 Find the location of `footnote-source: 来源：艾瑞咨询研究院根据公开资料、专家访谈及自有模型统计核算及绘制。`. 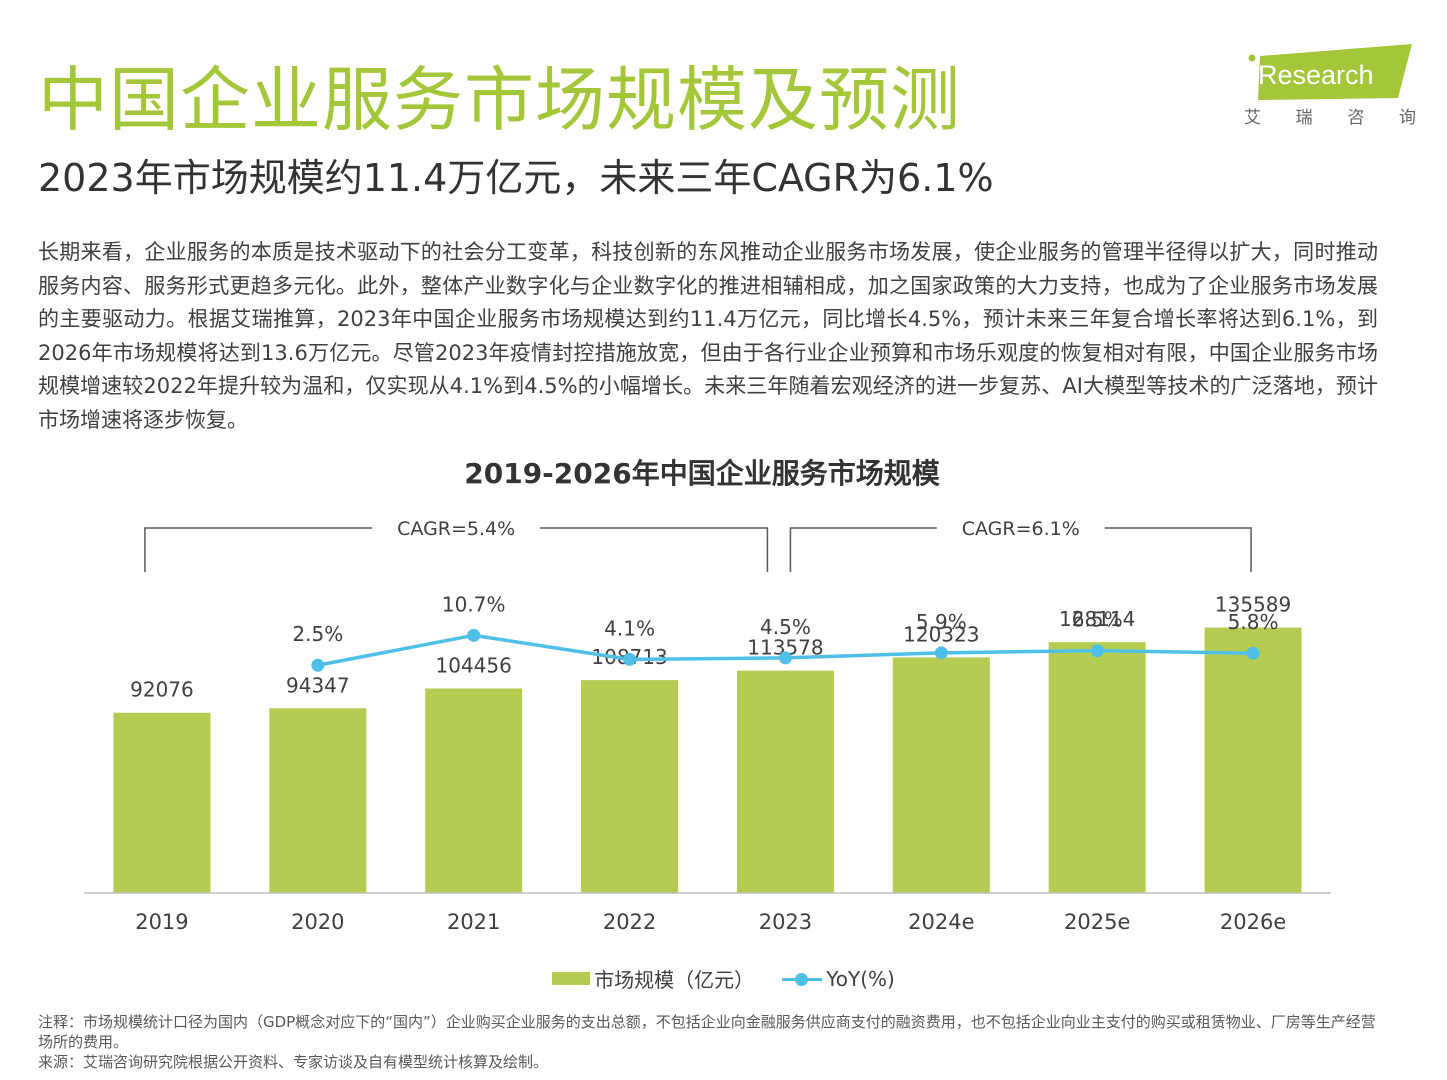

footnote-source: 来源：艾瑞咨询研究院根据公开资料、专家访谈及自有模型统计核算及绘制。 is located at coordinates (293, 1062).